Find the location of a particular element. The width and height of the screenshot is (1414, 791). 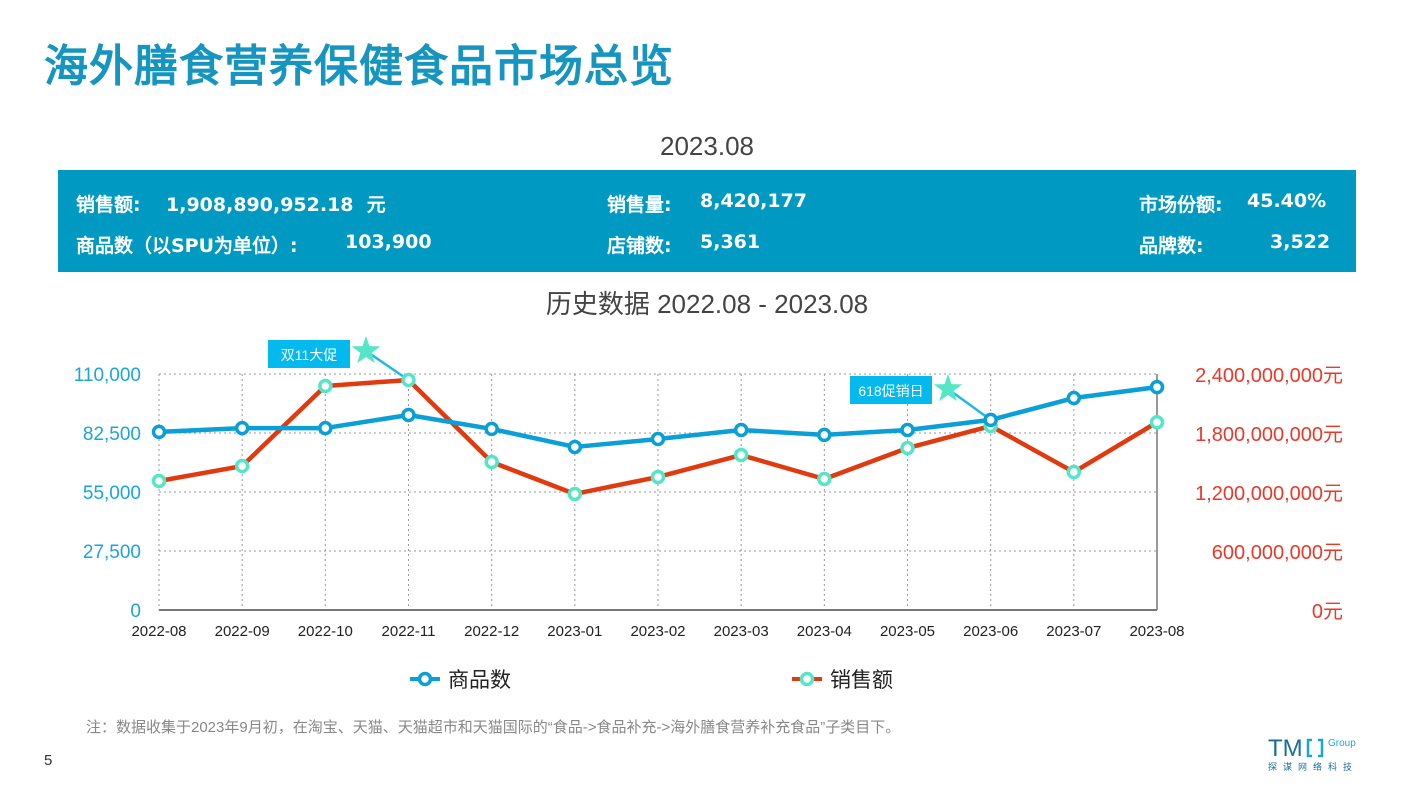

sales-value: 1,908,890,952.18 元 is located at coordinates (276, 205).